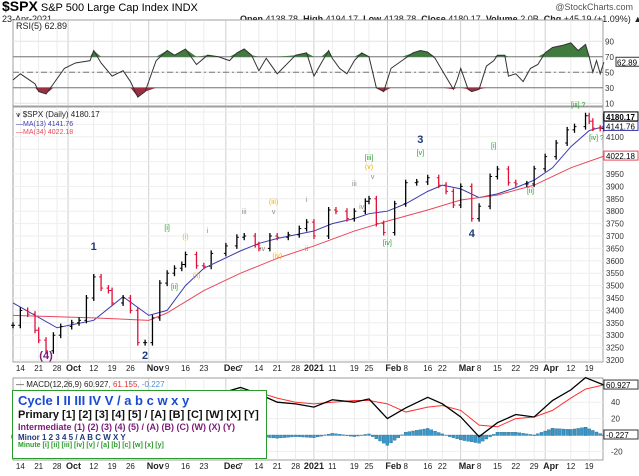 Image resolution: width=639 pixels, height=476 pixels. What do you see at coordinates (596, 138) in the screenshot?
I see `wave-label: [iv] ?` at bounding box center [596, 138].